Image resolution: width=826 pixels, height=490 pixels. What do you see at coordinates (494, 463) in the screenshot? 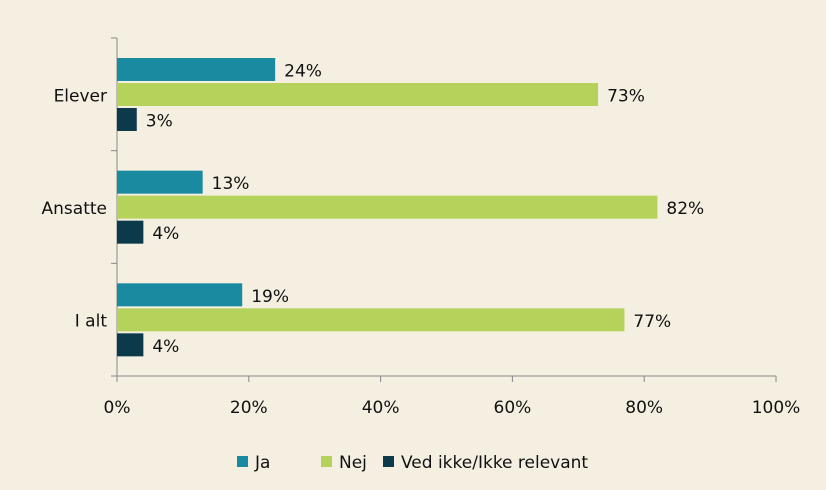
I see `legend-label: Ved ikke/Ikke relevant` at bounding box center [494, 463].